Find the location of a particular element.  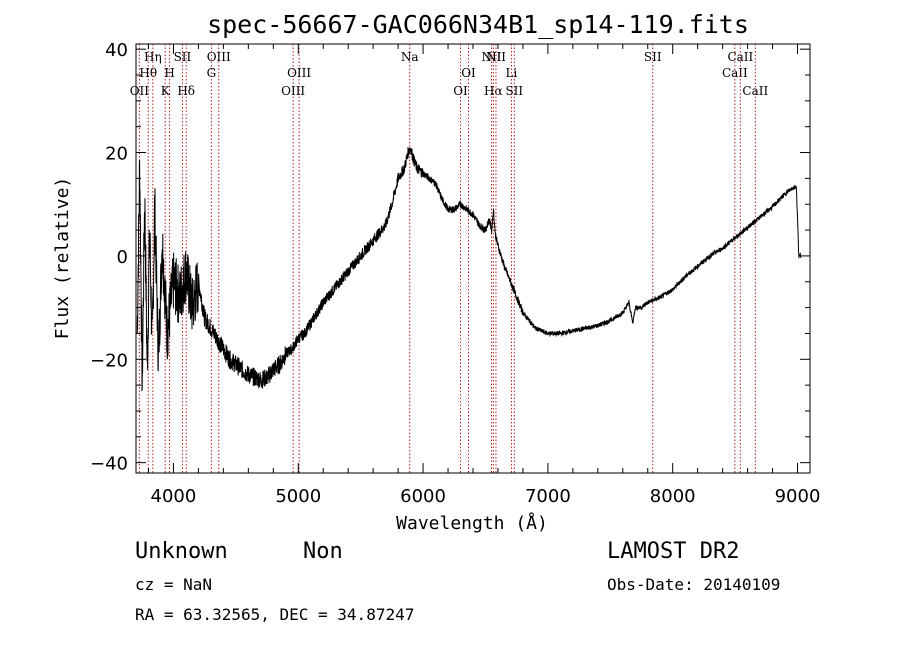

x-tick-label: 6000 is located at coordinates (423, 496).